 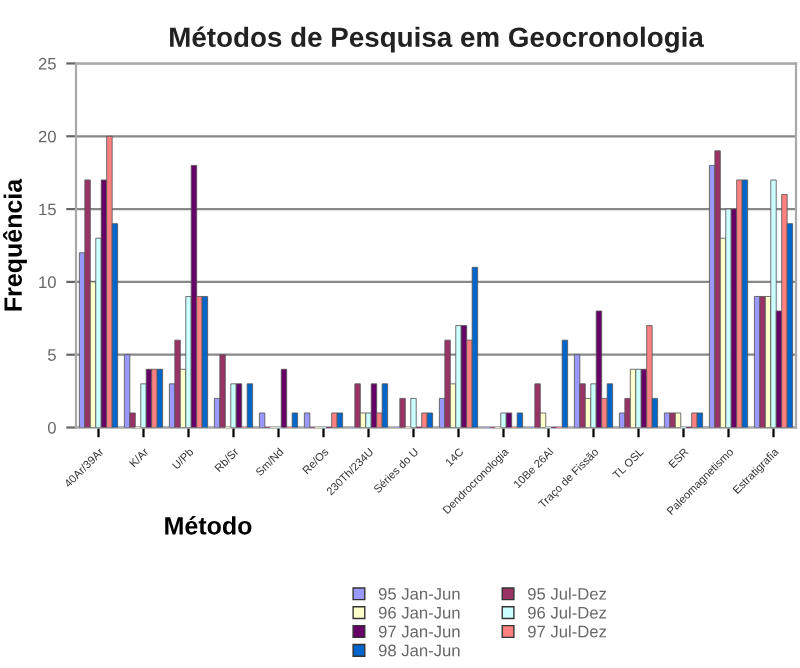 I want to click on legend-label: 96 Jan-Jun, so click(x=419, y=612).